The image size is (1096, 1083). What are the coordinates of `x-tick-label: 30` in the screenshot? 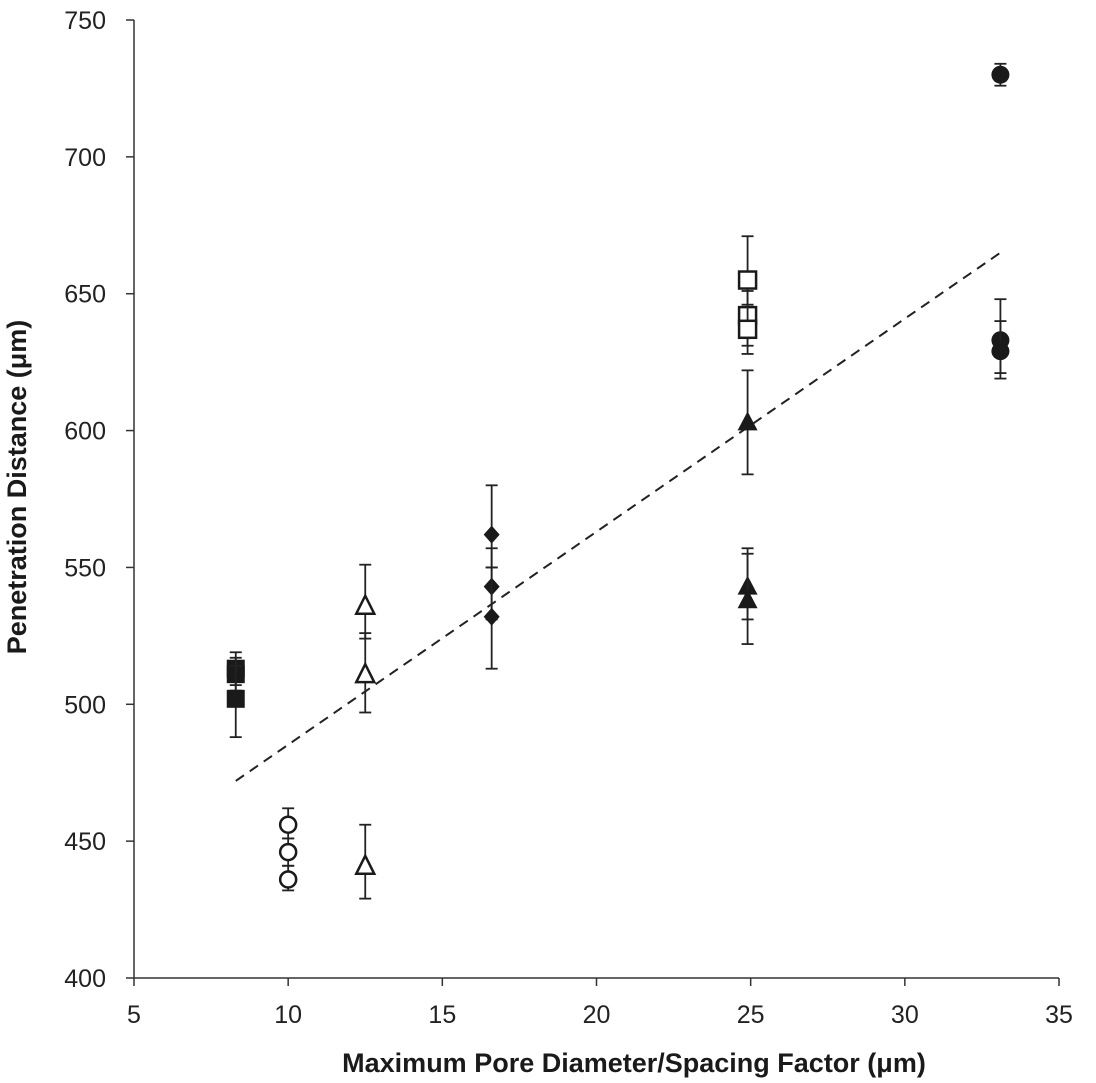 It's located at (905, 1015).